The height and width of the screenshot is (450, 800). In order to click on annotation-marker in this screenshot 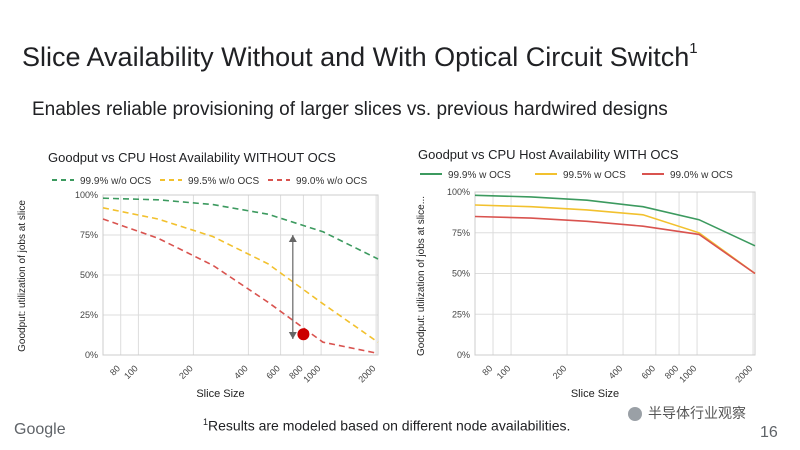, I will do `click(303, 334)`.